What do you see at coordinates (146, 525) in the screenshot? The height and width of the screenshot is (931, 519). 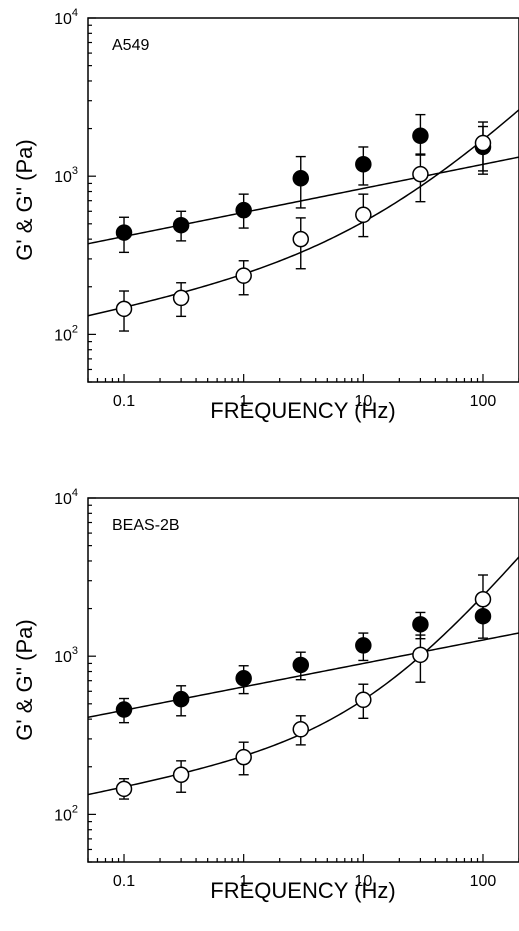 I see `panel-label: BEAS-2B` at bounding box center [146, 525].